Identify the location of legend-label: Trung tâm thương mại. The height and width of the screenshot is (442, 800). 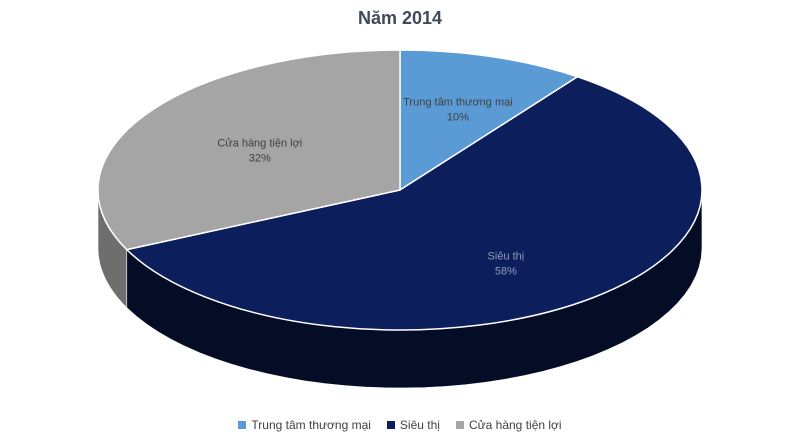
(311, 425).